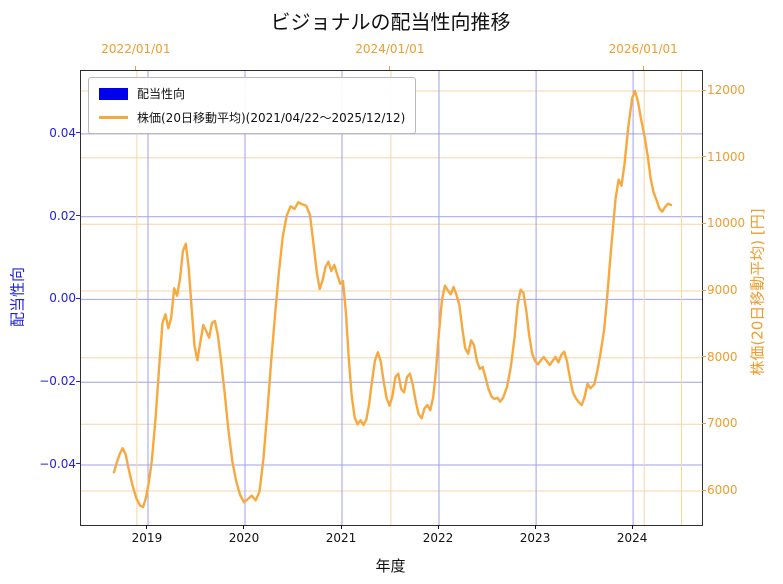 This screenshot has height=584, width=783. Describe the element at coordinates (113, 93) in the screenshot. I see `legend-swatch-dividend-patch` at that location.